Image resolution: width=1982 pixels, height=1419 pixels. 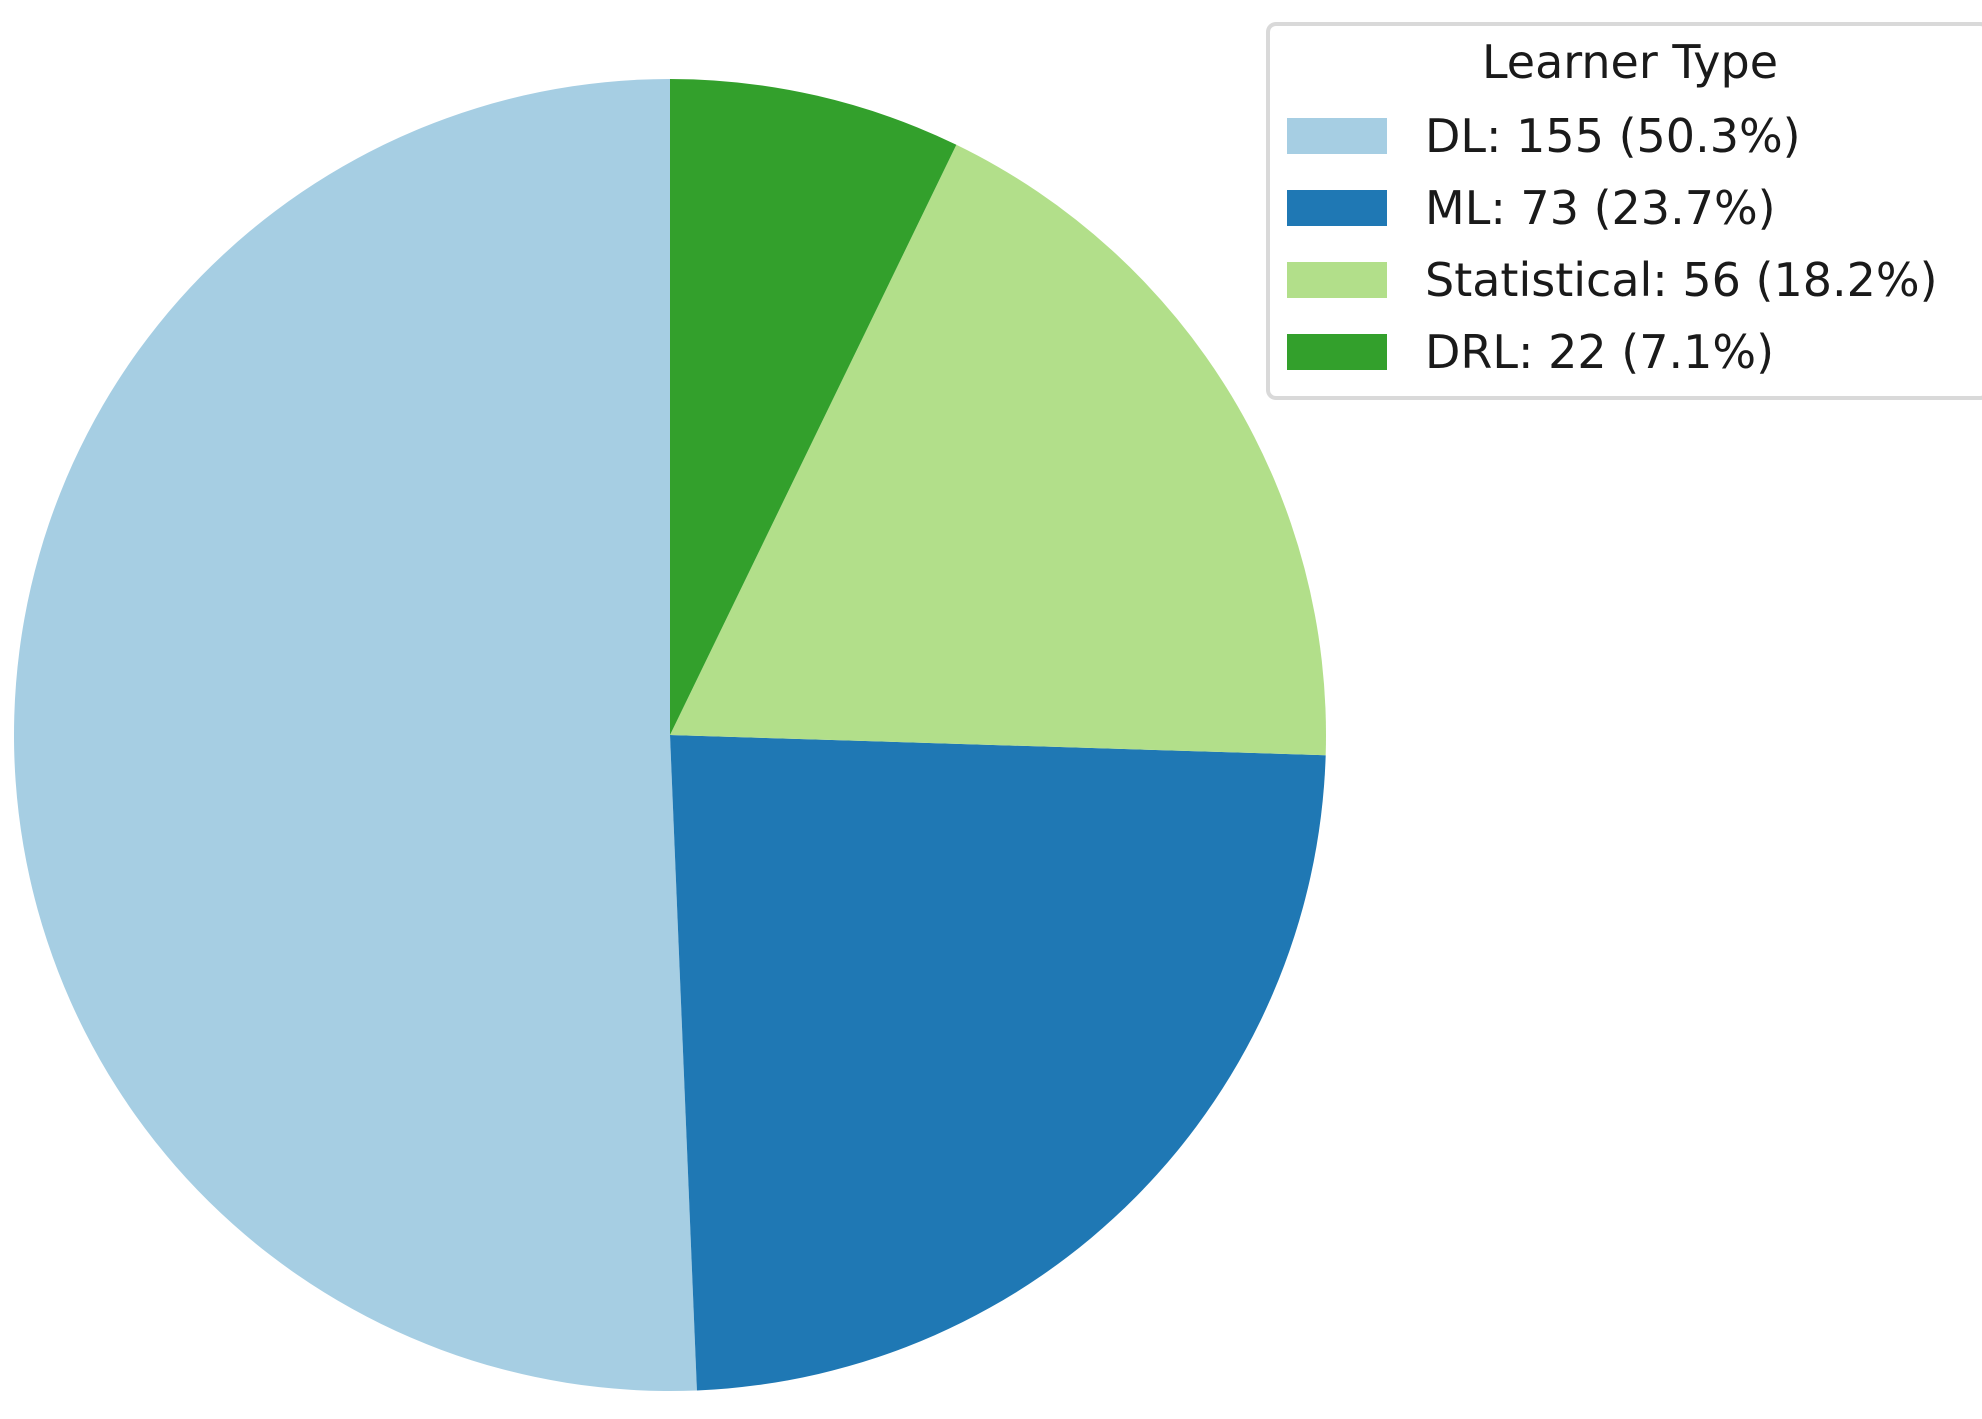 I want to click on legend-swatch-statistical, so click(x=1337, y=280).